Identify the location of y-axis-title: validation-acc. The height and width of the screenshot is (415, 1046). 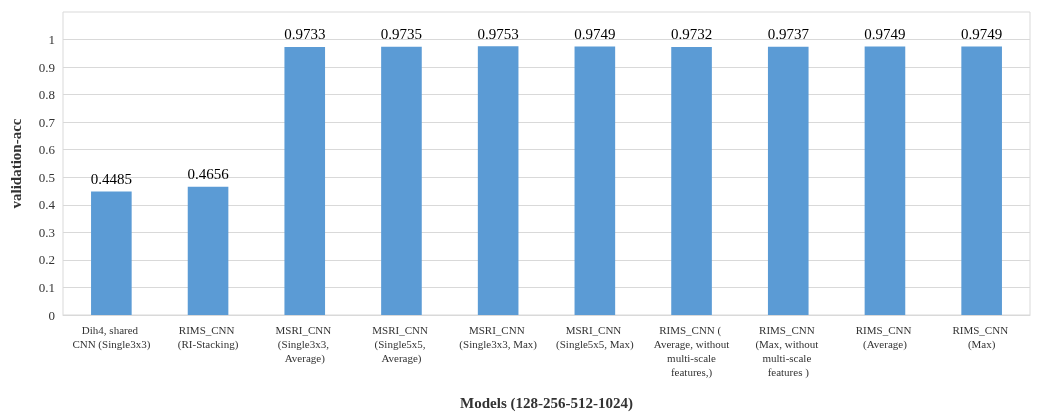
(15, 163).